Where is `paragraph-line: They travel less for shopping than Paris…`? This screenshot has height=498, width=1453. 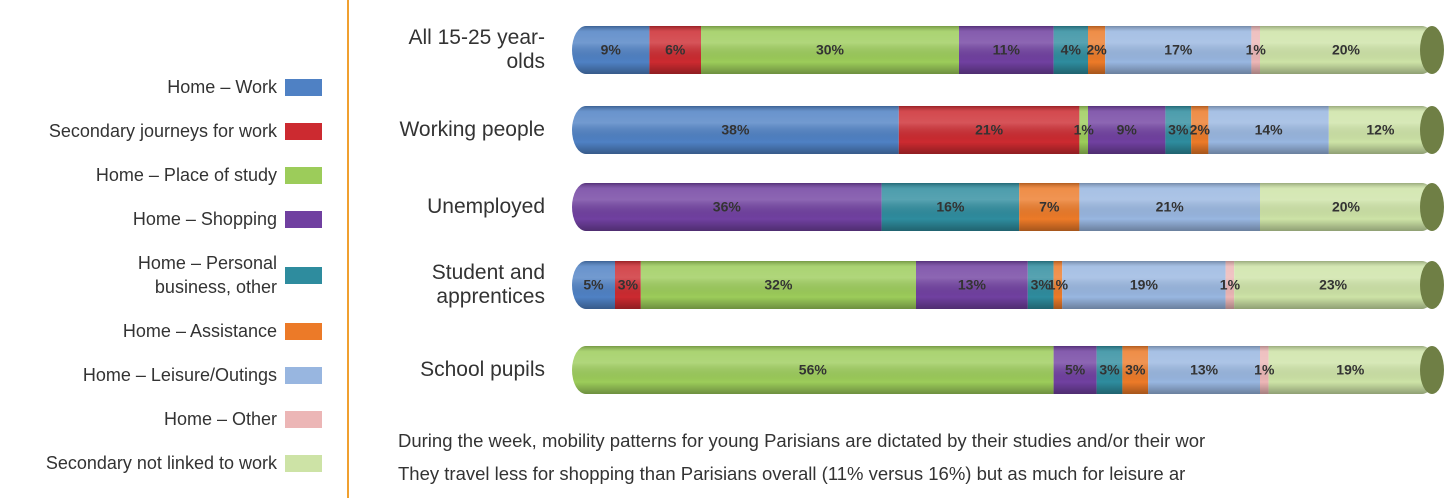
paragraph-line: They travel less for shopping than Paris… is located at coordinates (792, 473).